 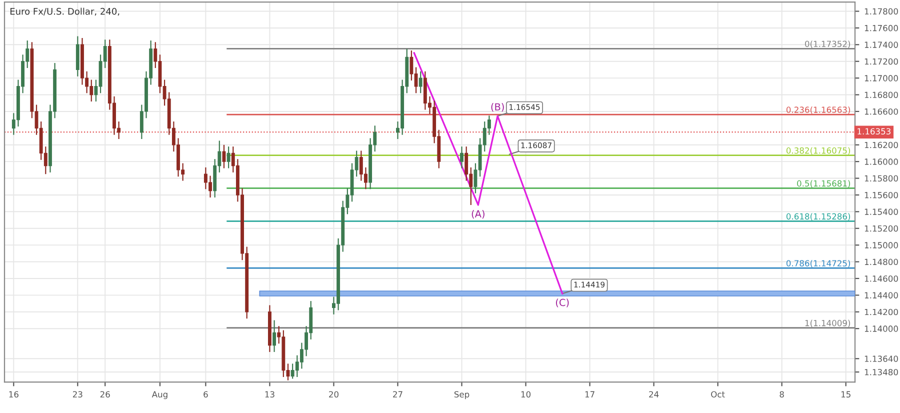 I want to click on ref-line-label: 0.5(1.15681), so click(x=823, y=184).